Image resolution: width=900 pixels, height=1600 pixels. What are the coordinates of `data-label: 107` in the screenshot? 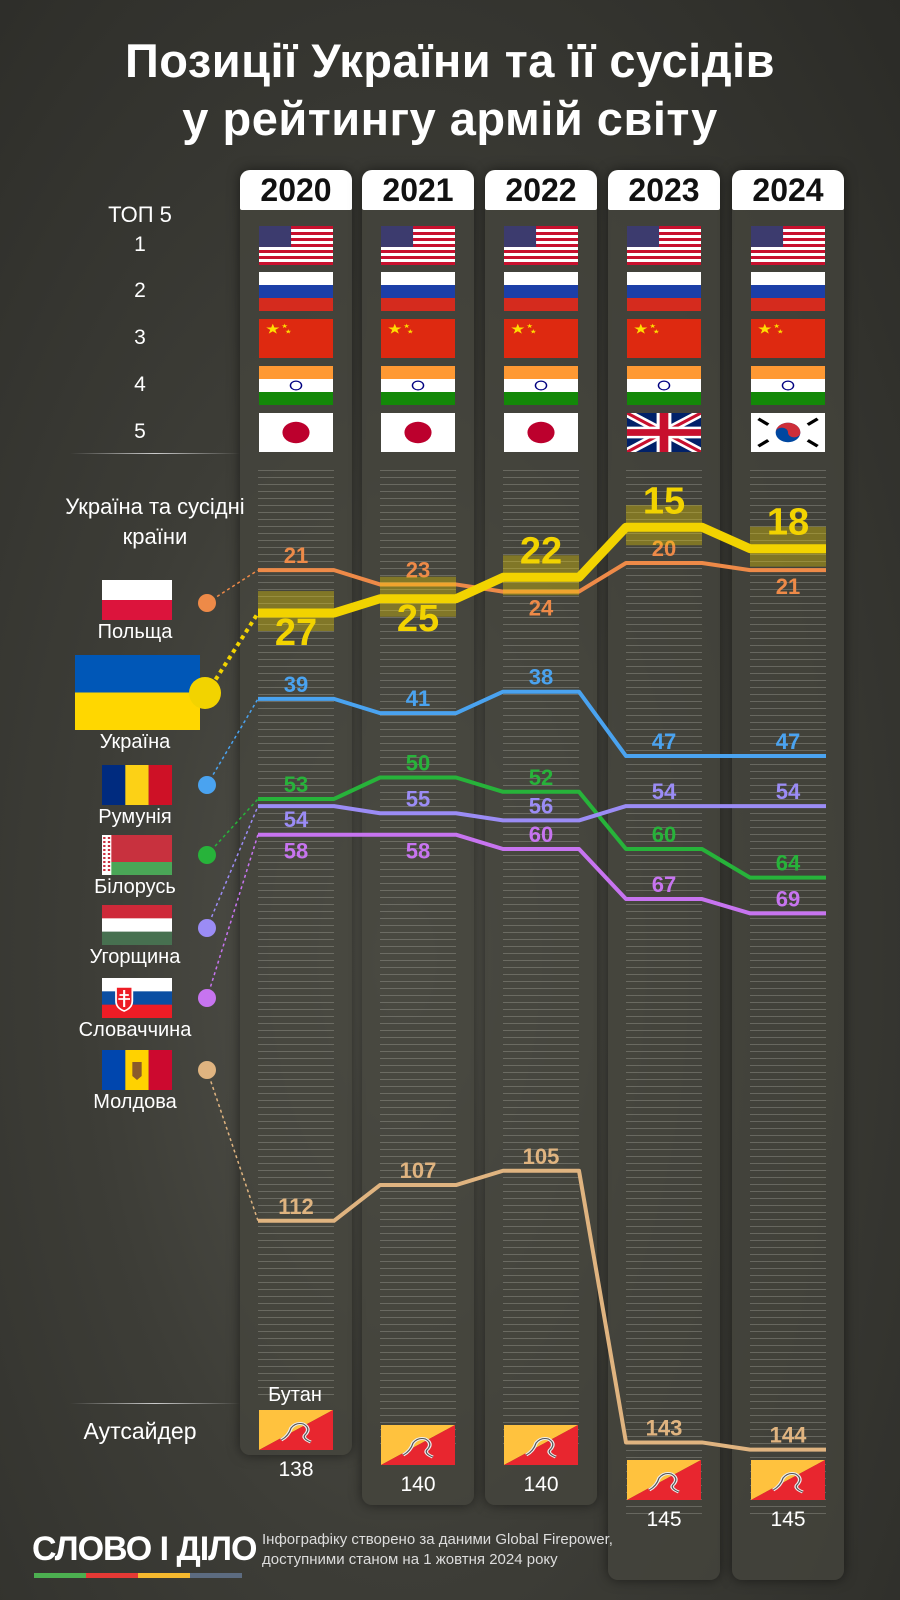 It's located at (418, 1170).